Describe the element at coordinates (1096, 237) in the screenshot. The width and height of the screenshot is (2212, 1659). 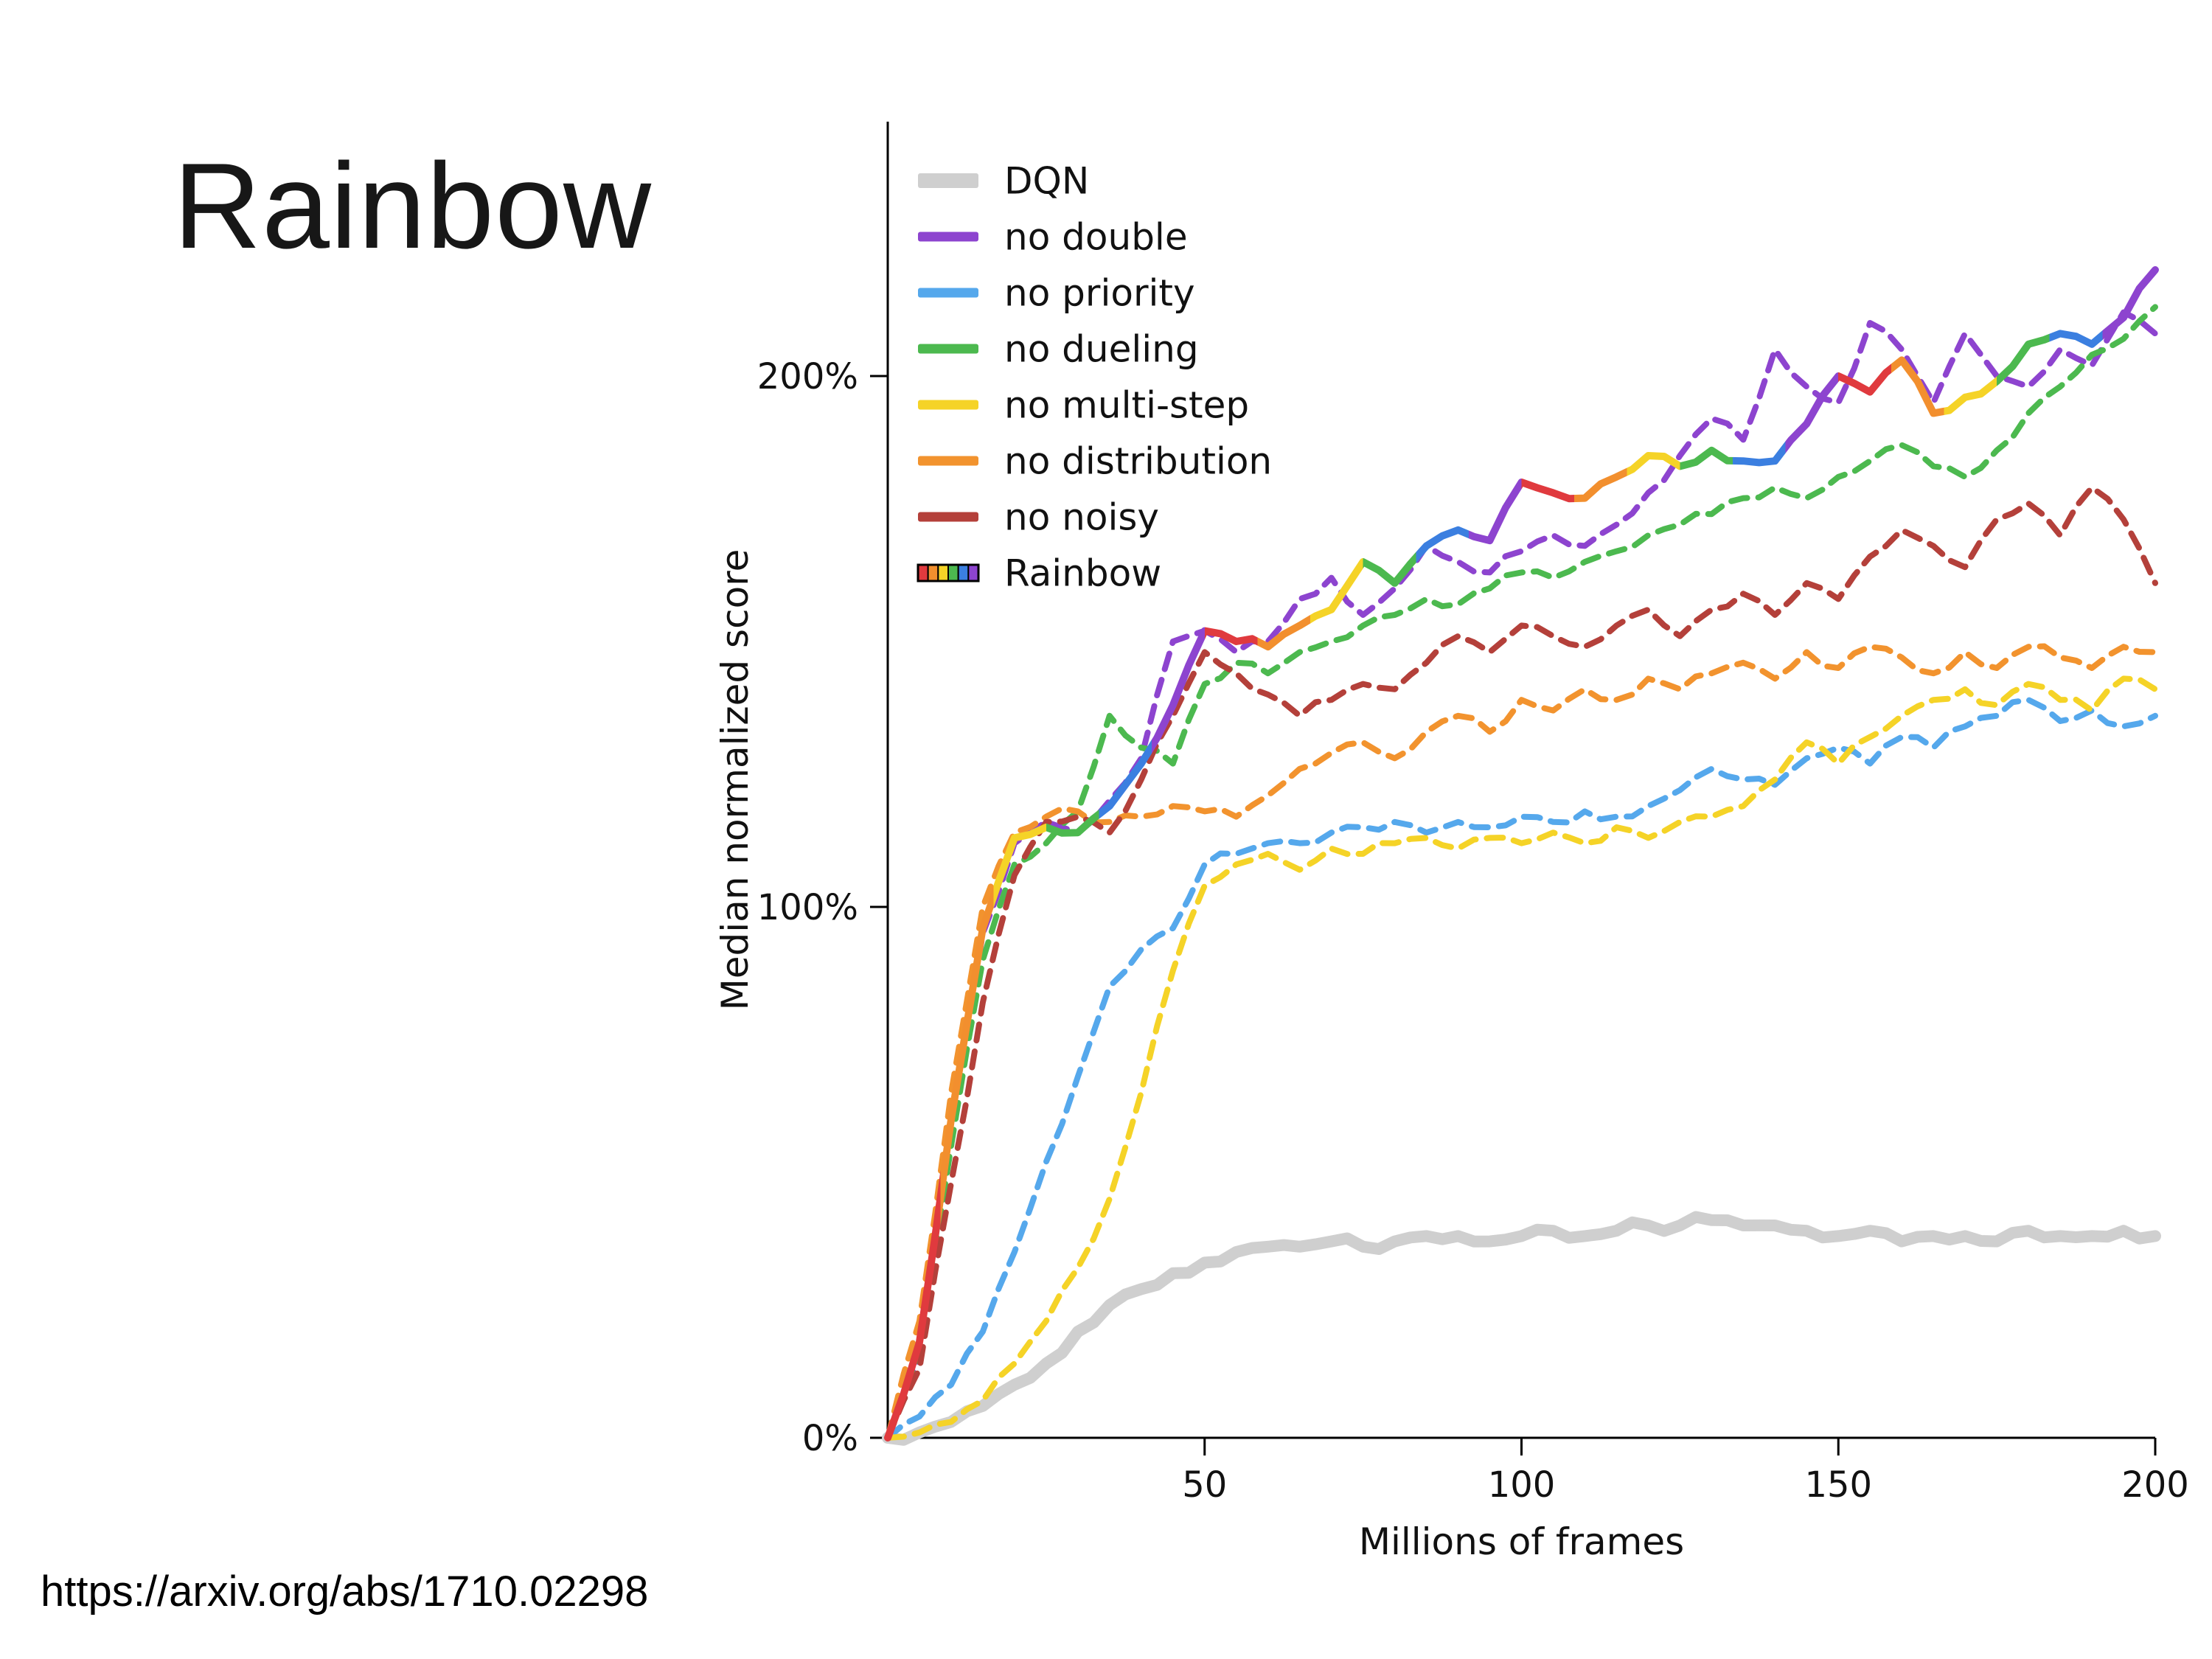
I see `legend-label-no-double: no double` at that location.